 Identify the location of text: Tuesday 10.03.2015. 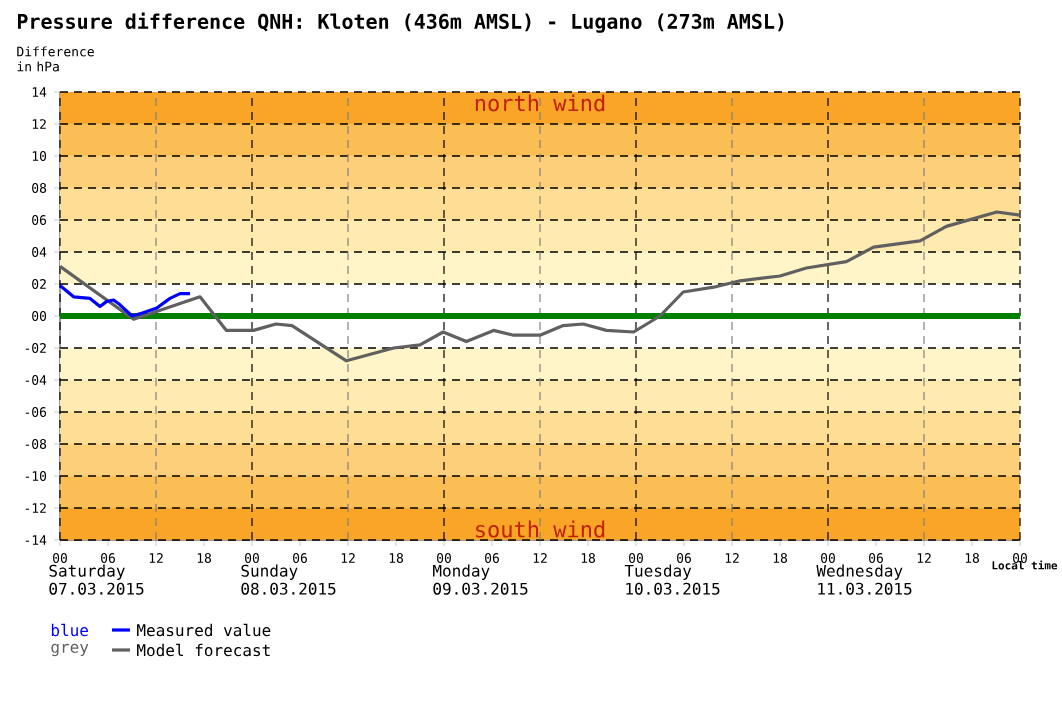
(672, 579).